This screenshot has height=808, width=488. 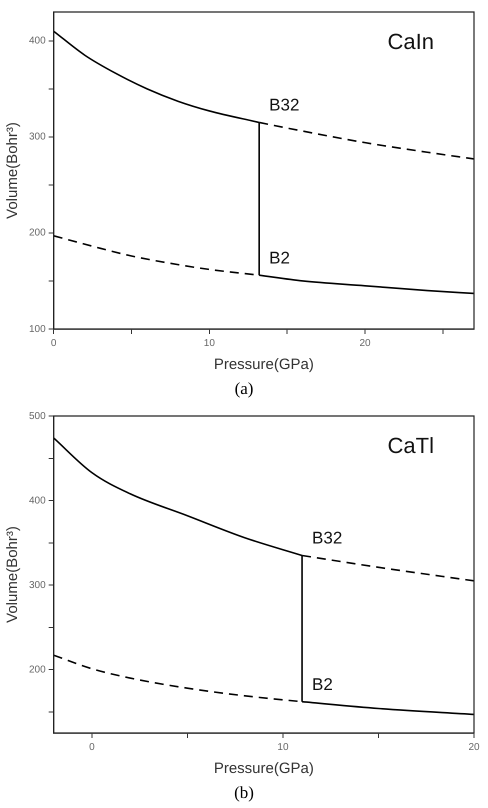 What do you see at coordinates (37, 416) in the screenshot?
I see `y-tick-label: 500` at bounding box center [37, 416].